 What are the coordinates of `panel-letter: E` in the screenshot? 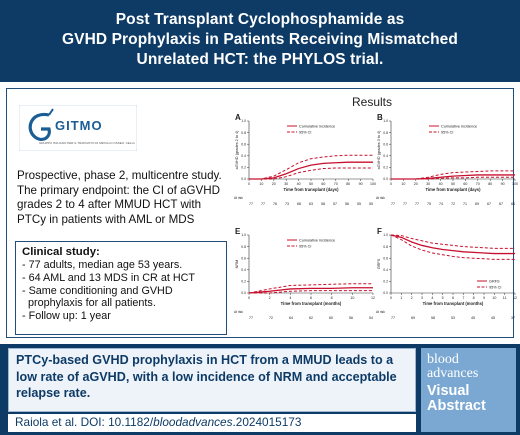 It's located at (238, 231).